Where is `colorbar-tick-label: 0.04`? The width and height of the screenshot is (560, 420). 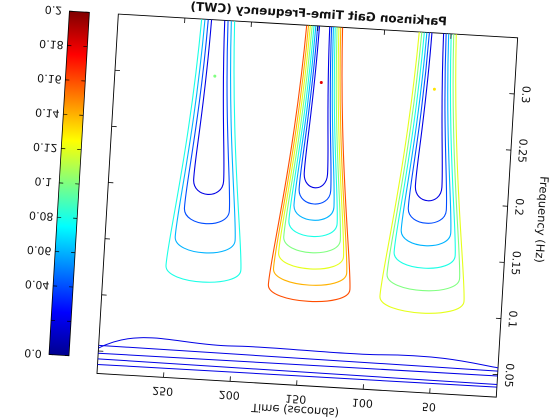
colorbar-tick-label: 0.04 is located at coordinates (37, 284).